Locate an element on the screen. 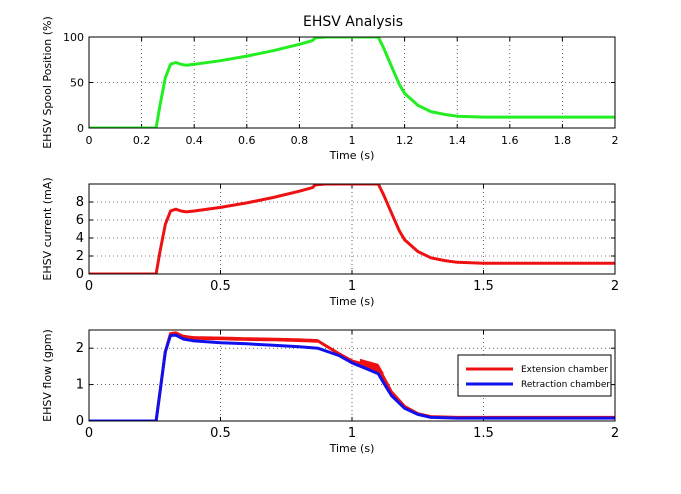  y-tick-label: 1 is located at coordinates (80, 385).